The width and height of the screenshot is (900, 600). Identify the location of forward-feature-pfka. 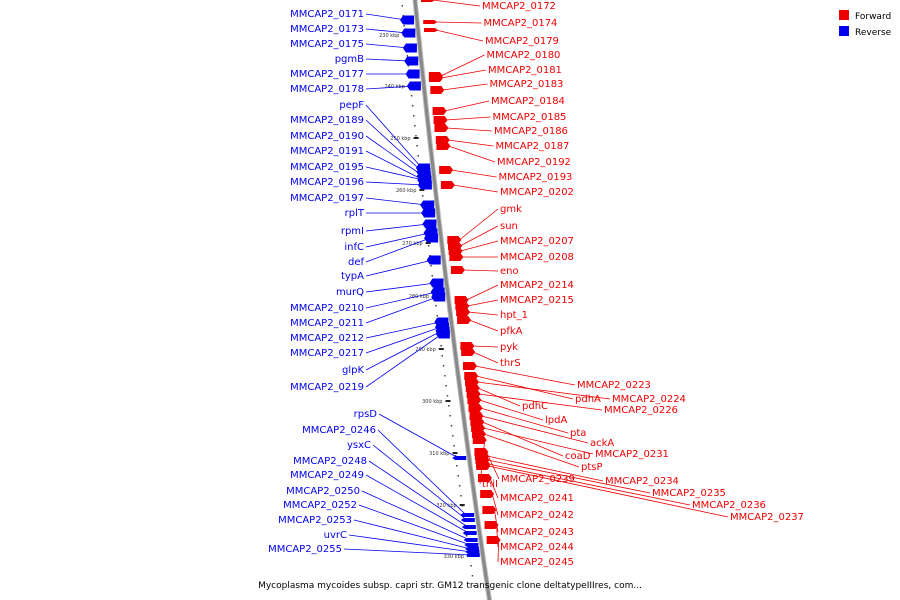
(464, 320).